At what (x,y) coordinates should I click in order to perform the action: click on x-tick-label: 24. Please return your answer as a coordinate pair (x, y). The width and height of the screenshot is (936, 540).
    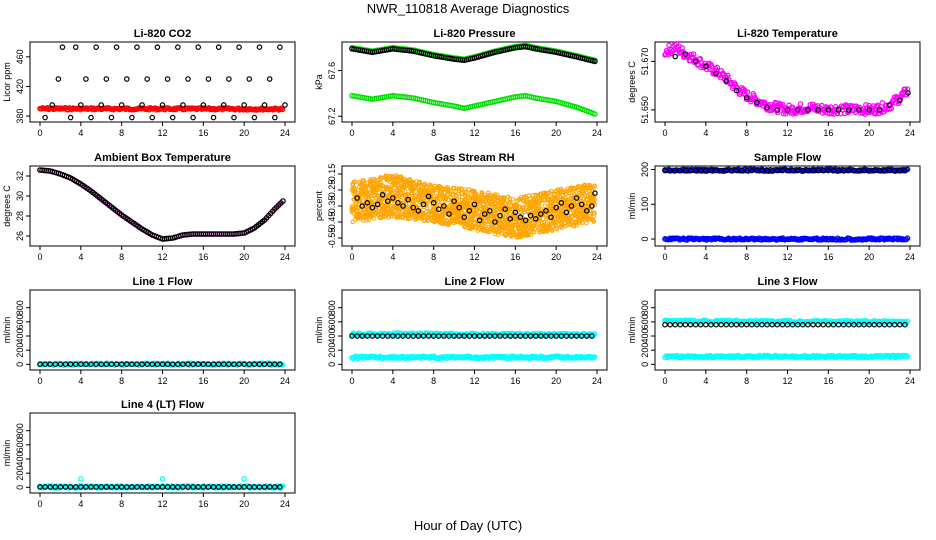
    Looking at the image, I should click on (597, 257).